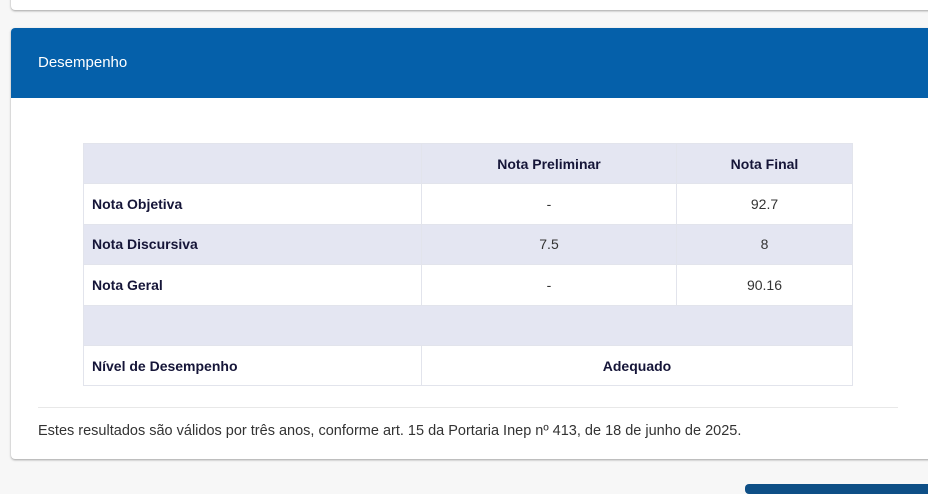 The image size is (928, 494). What do you see at coordinates (252, 244) in the screenshot?
I see `row-label: Nota Discursiva` at bounding box center [252, 244].